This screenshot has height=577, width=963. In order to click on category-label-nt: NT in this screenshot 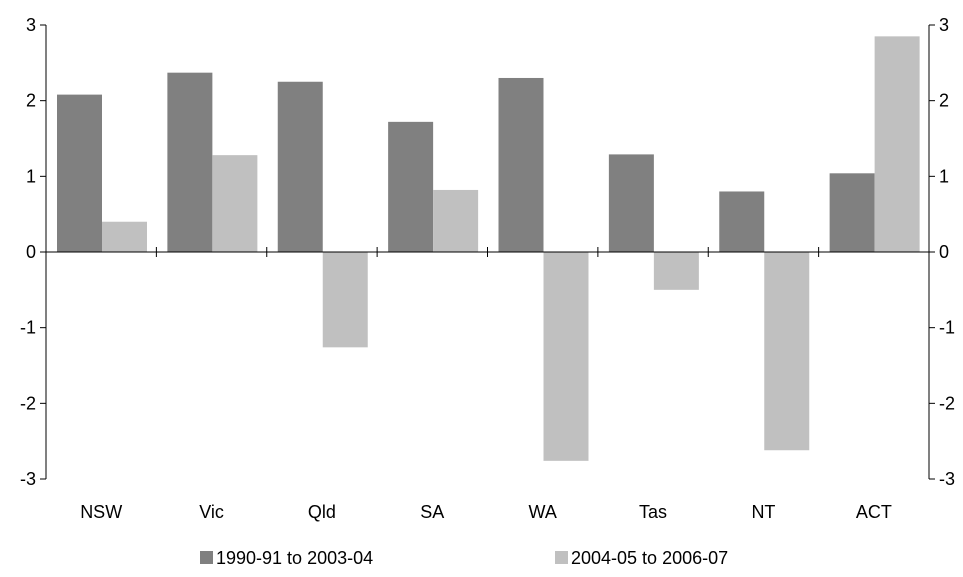, I will do `click(763, 512)`.